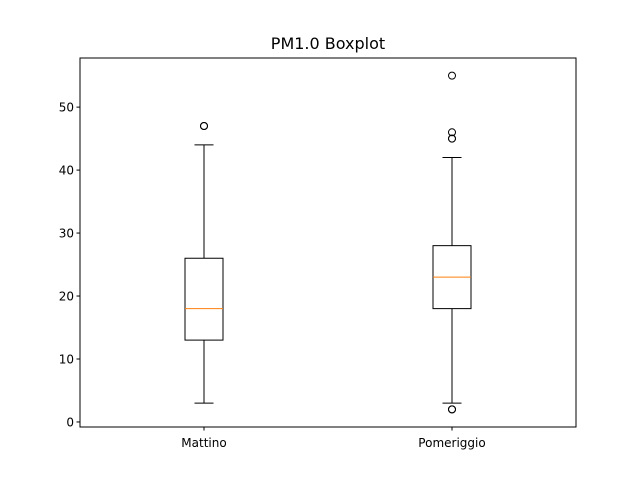 The image size is (640, 480). I want to click on y-tick-label: 10, so click(66, 359).